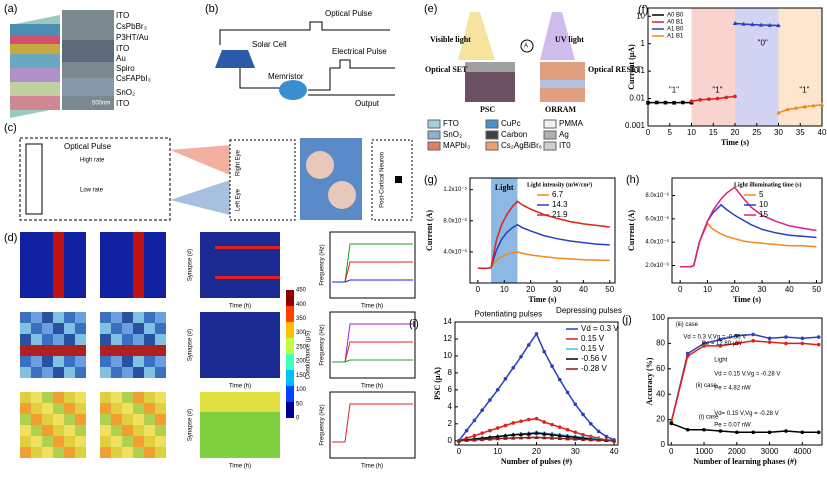 The image size is (827, 481). What do you see at coordinates (240, 402) in the screenshot?
I see `raster-band` at bounding box center [240, 402].